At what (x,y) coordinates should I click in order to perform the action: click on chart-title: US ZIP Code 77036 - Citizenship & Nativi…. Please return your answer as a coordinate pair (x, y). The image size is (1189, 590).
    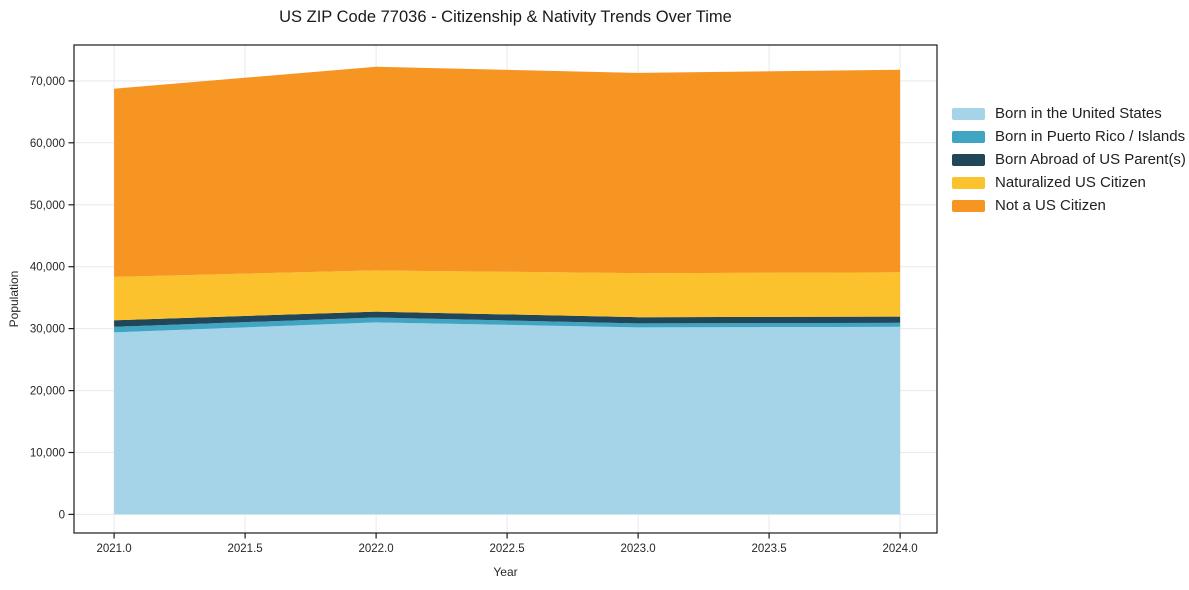
    Looking at the image, I should click on (505, 17).